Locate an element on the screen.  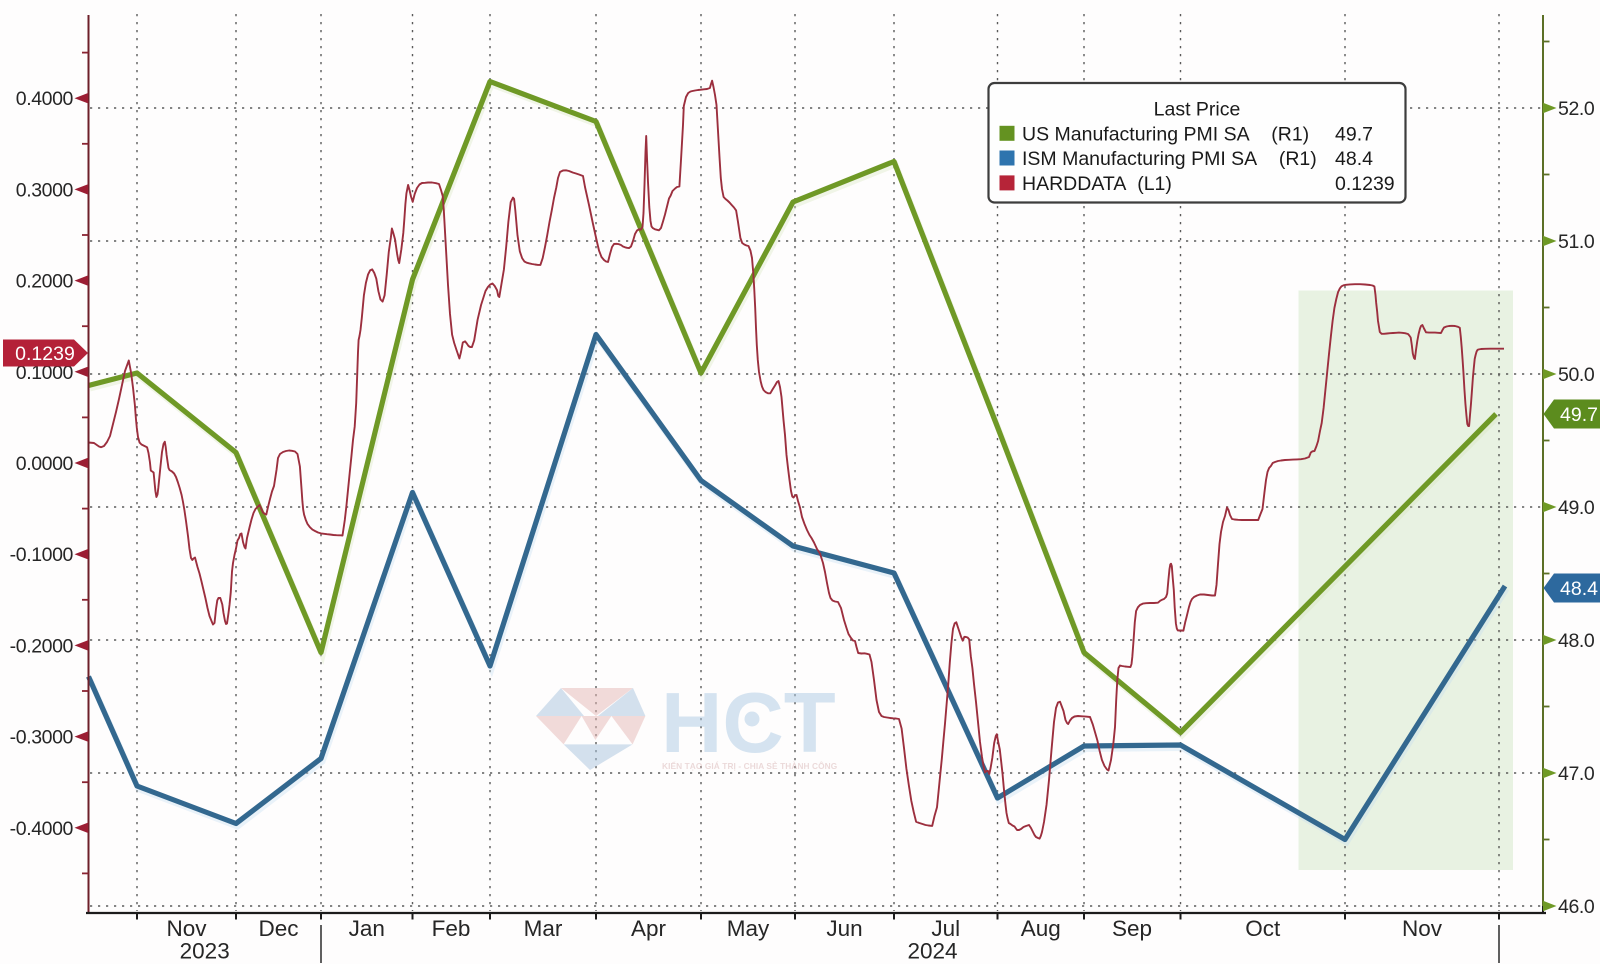
svg-text: 2024 is located at coordinates (932, 951).